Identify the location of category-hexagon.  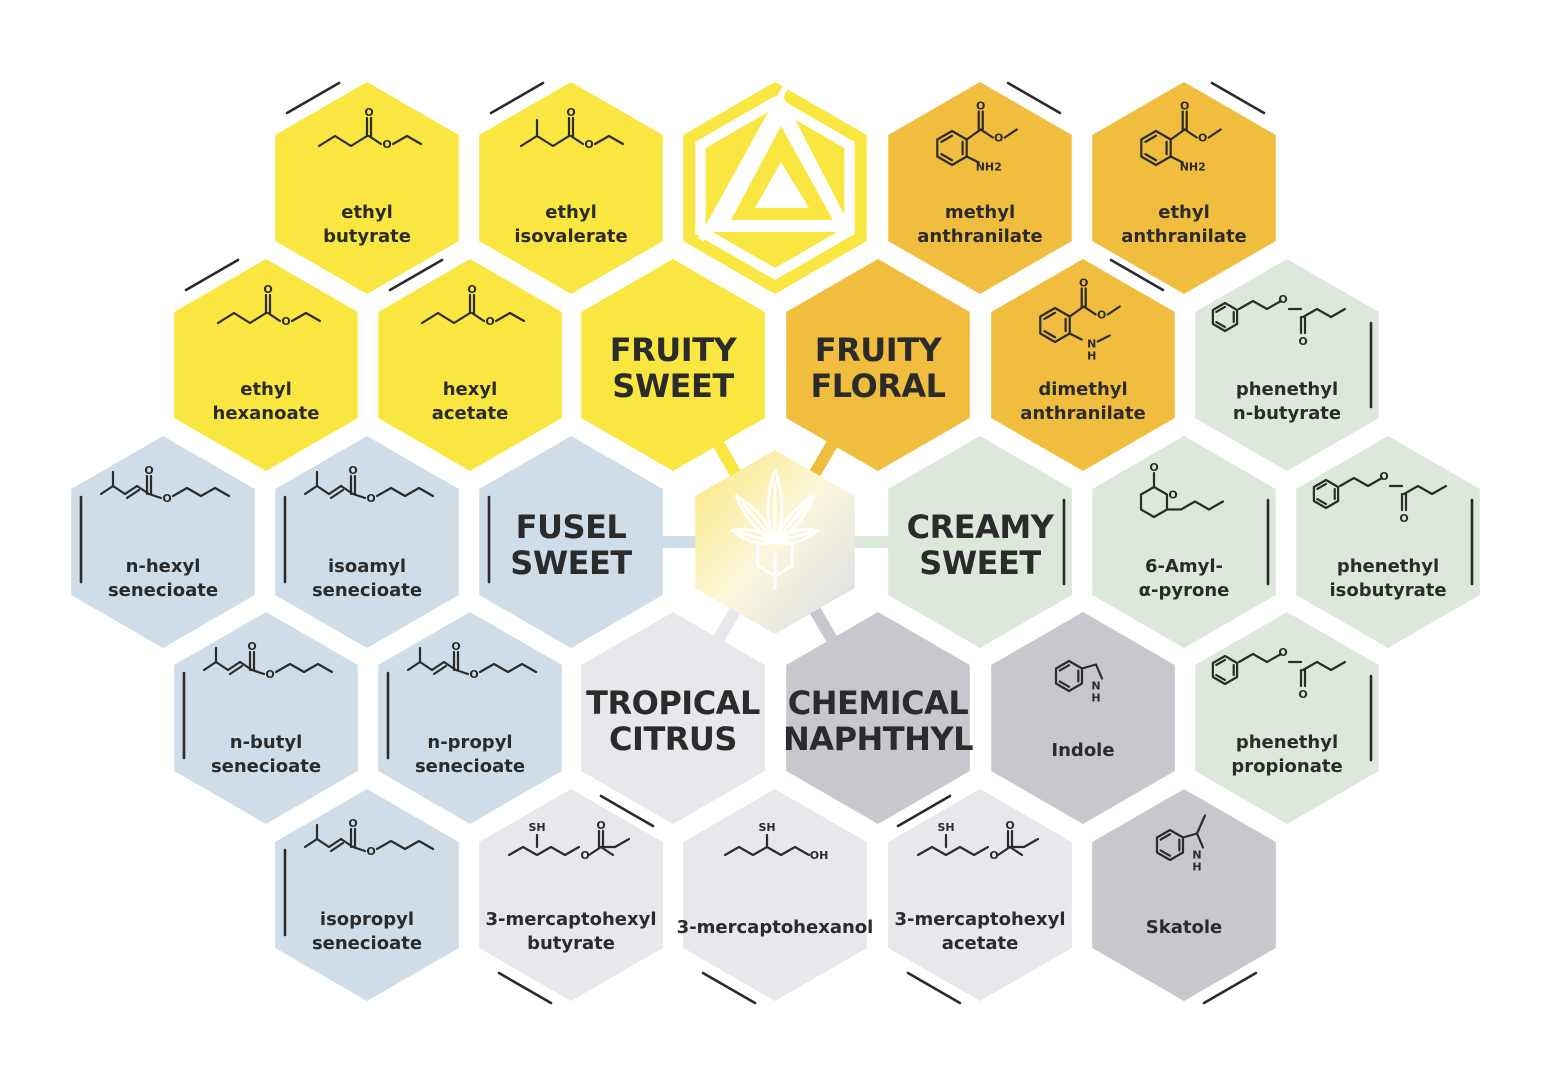
(673, 365).